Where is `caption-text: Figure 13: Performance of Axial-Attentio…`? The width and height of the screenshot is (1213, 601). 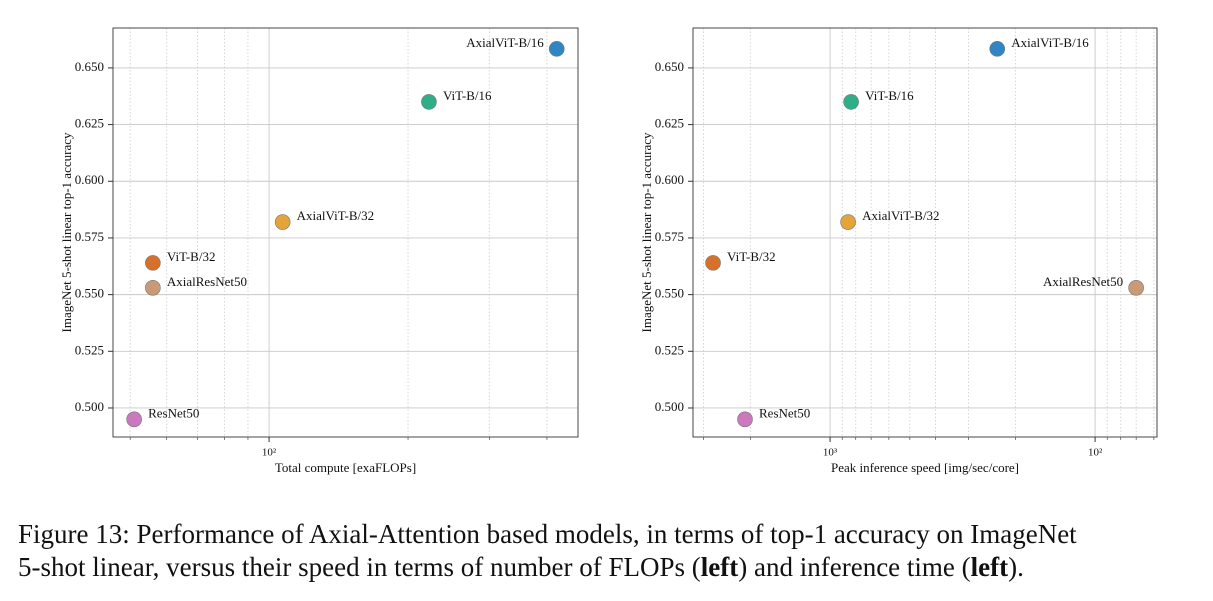
caption-text: Figure 13: Performance of Axial-Attentio… is located at coordinates (547, 534).